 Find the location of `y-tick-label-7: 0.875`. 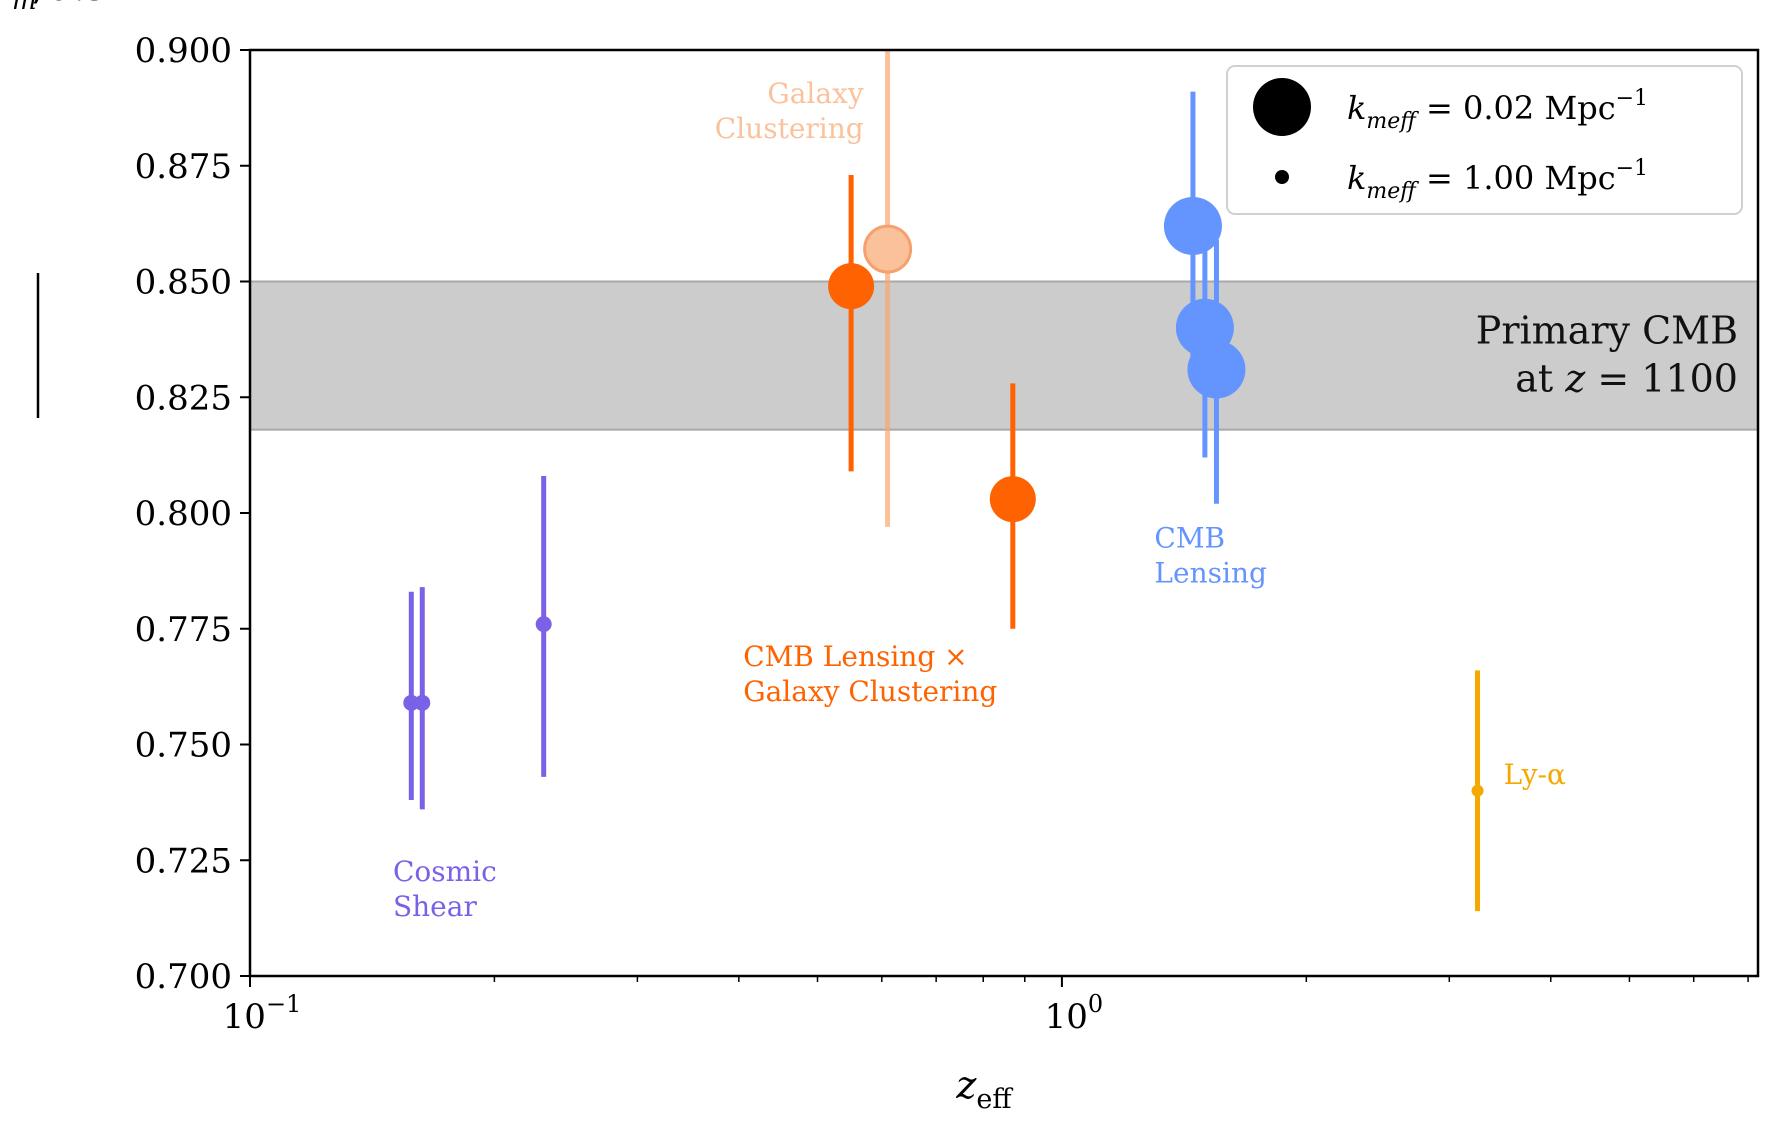

y-tick-label-7: 0.875 is located at coordinates (183, 167).